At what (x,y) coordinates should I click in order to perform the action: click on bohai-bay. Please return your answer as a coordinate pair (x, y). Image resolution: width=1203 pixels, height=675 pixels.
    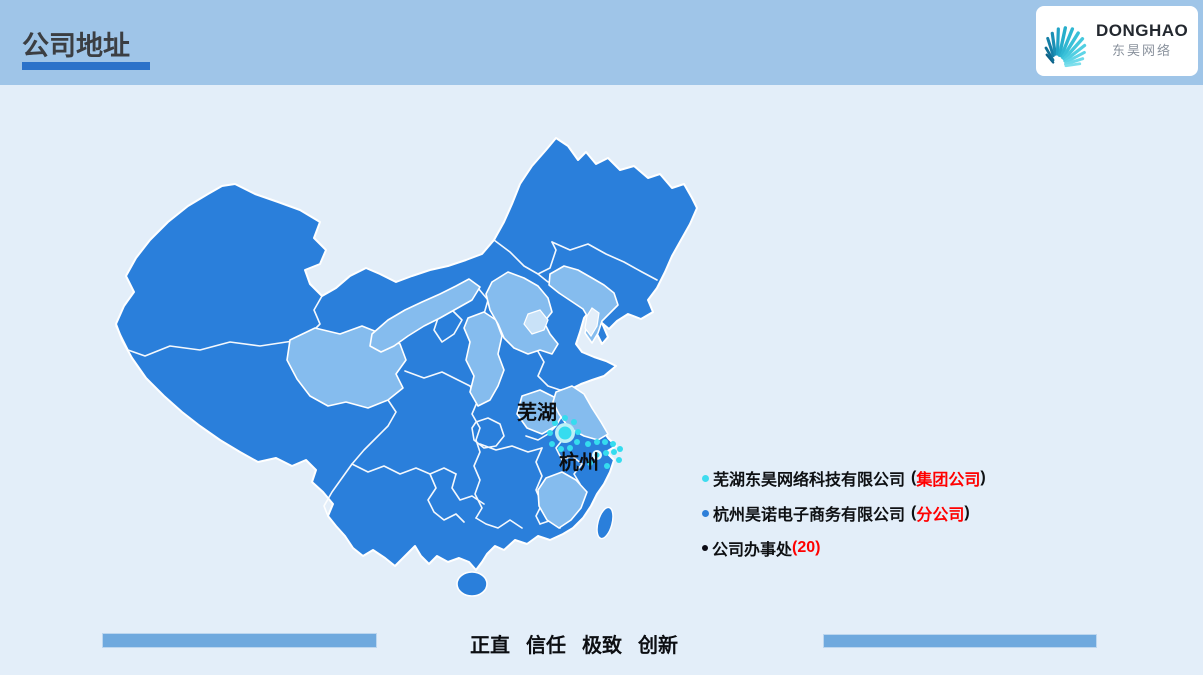
    Looking at the image, I should click on (592, 322).